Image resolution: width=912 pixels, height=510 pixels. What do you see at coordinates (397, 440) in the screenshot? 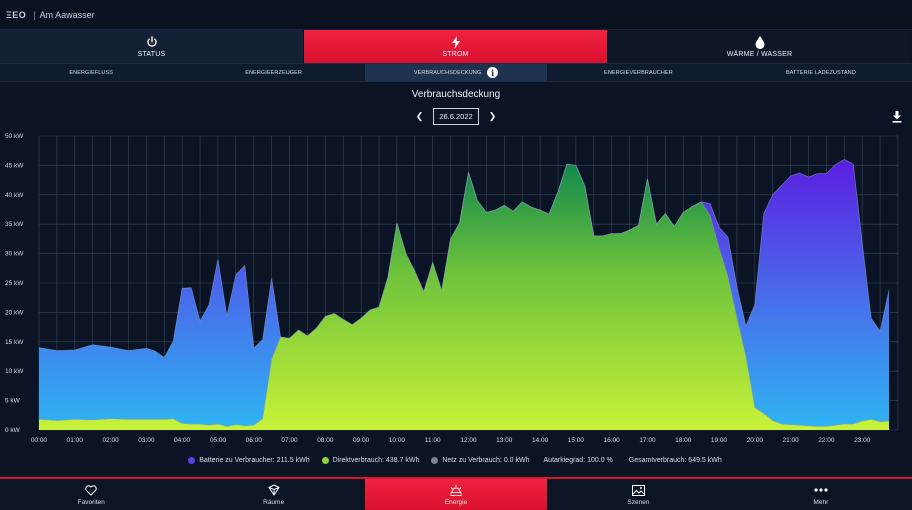
I see `x-tick-label: 10:00` at bounding box center [397, 440].